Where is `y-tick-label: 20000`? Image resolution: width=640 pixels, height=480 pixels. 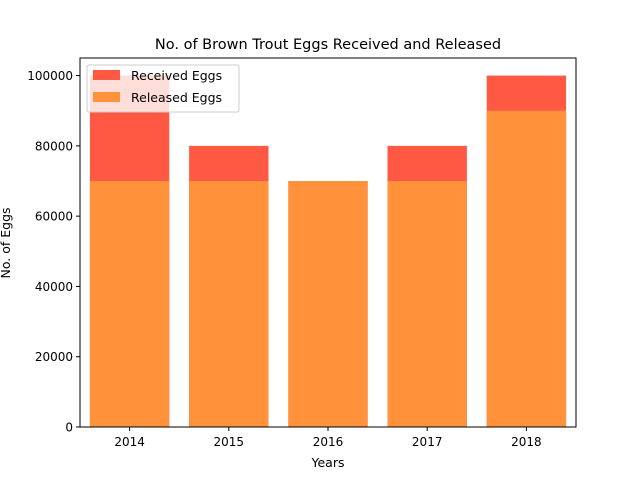
y-tick-label: 20000 is located at coordinates (54, 357).